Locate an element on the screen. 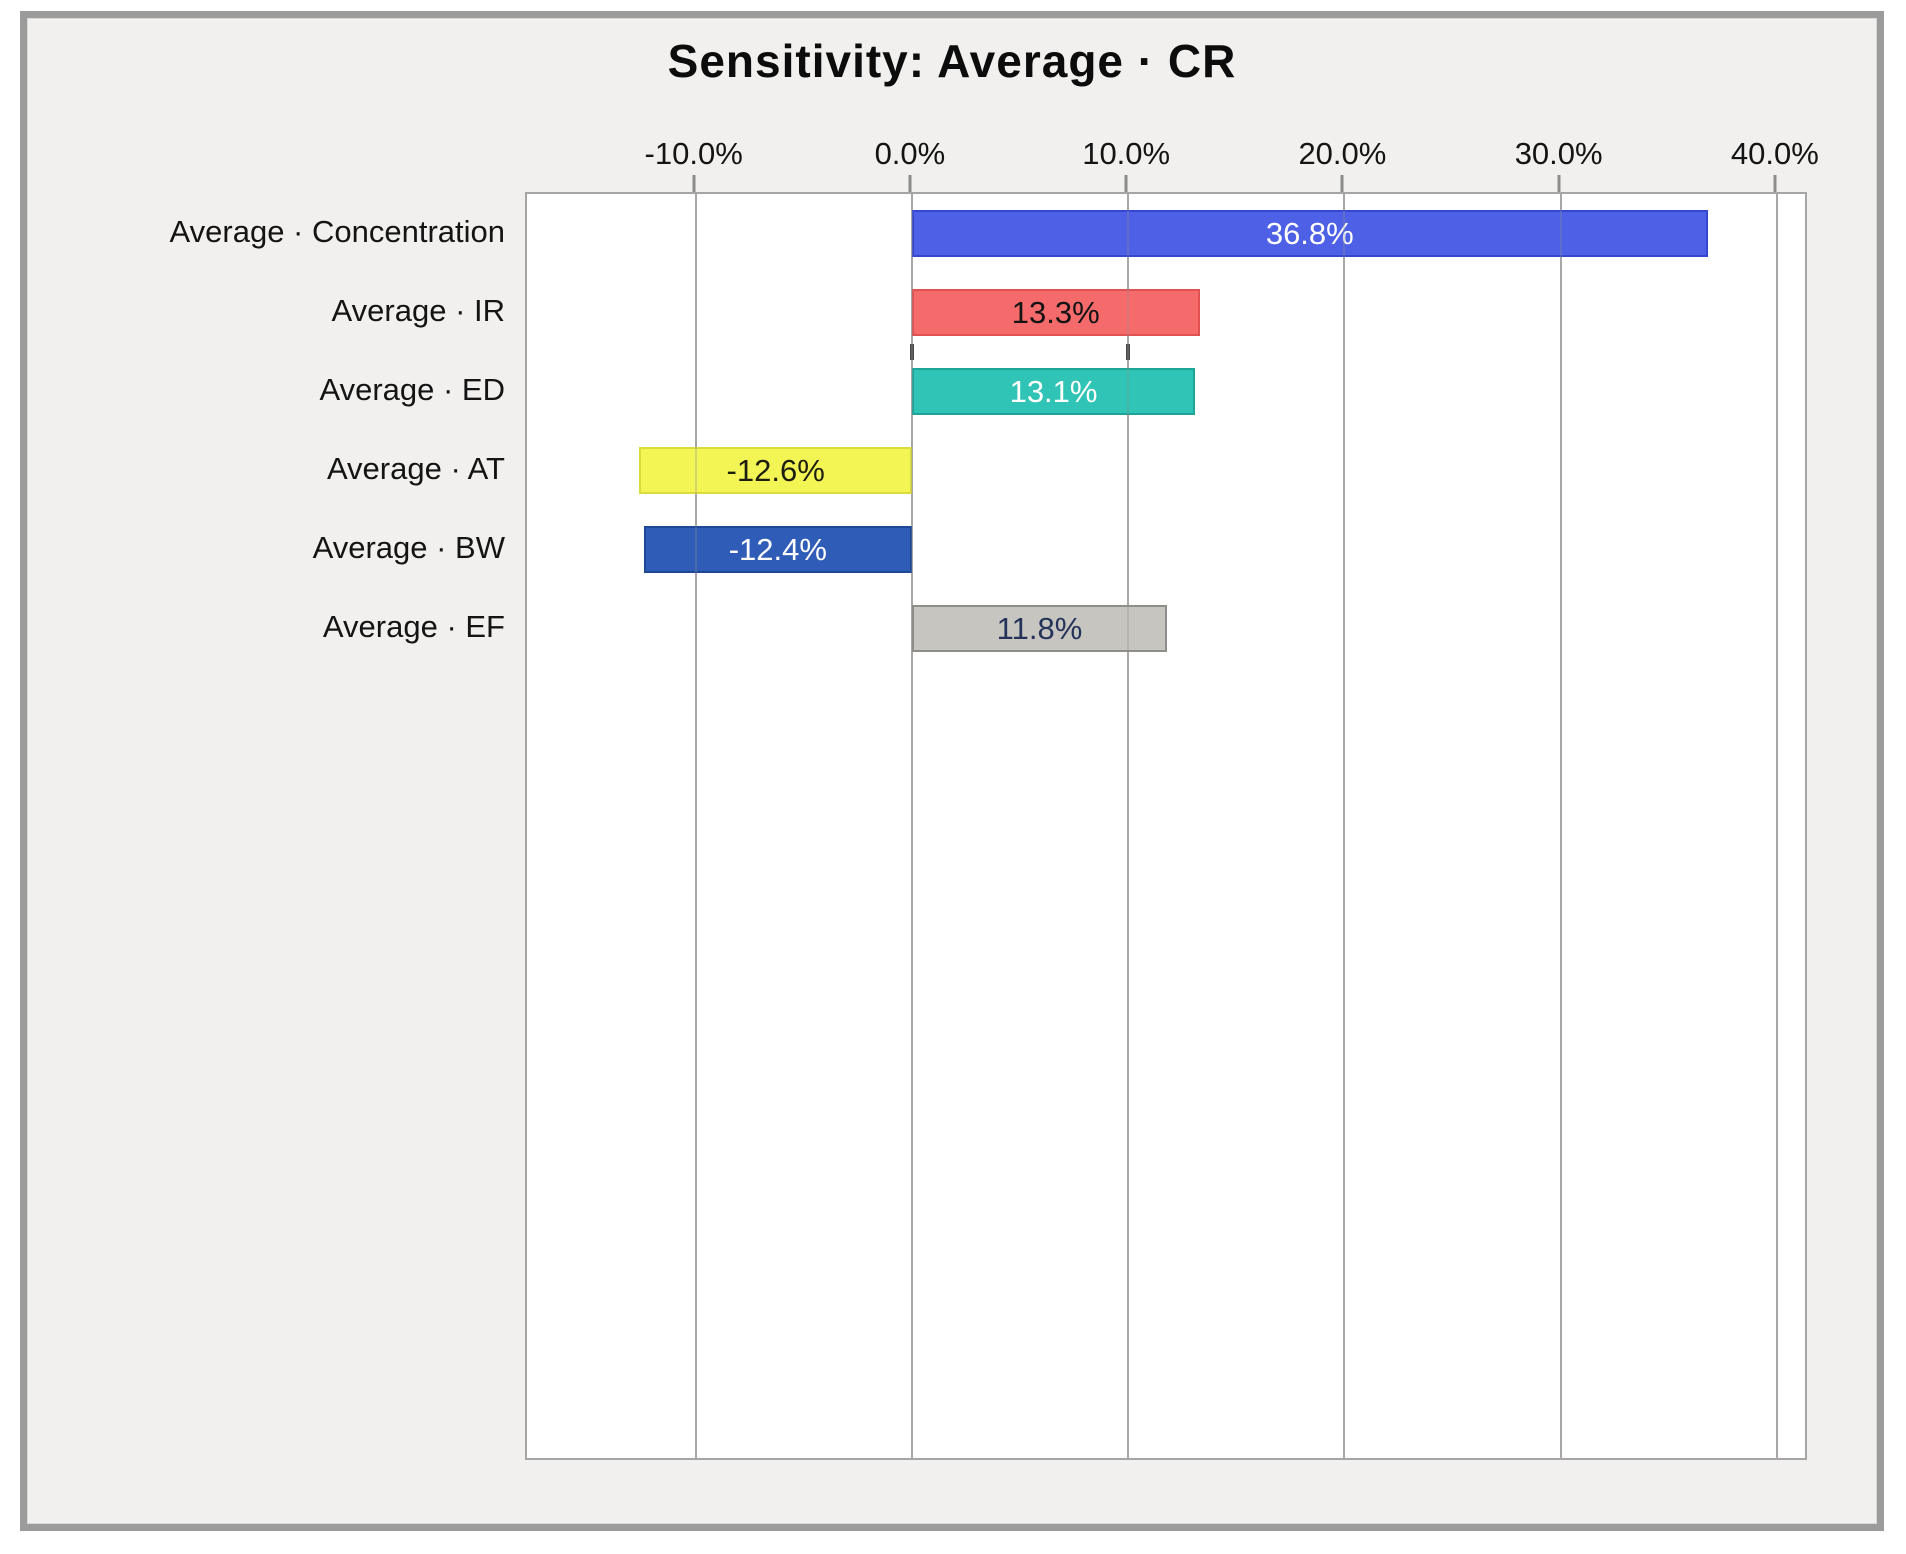 Image resolution: width=1906 pixels, height=1554 pixels. category-label: Average · Concentration is located at coordinates (337, 231).